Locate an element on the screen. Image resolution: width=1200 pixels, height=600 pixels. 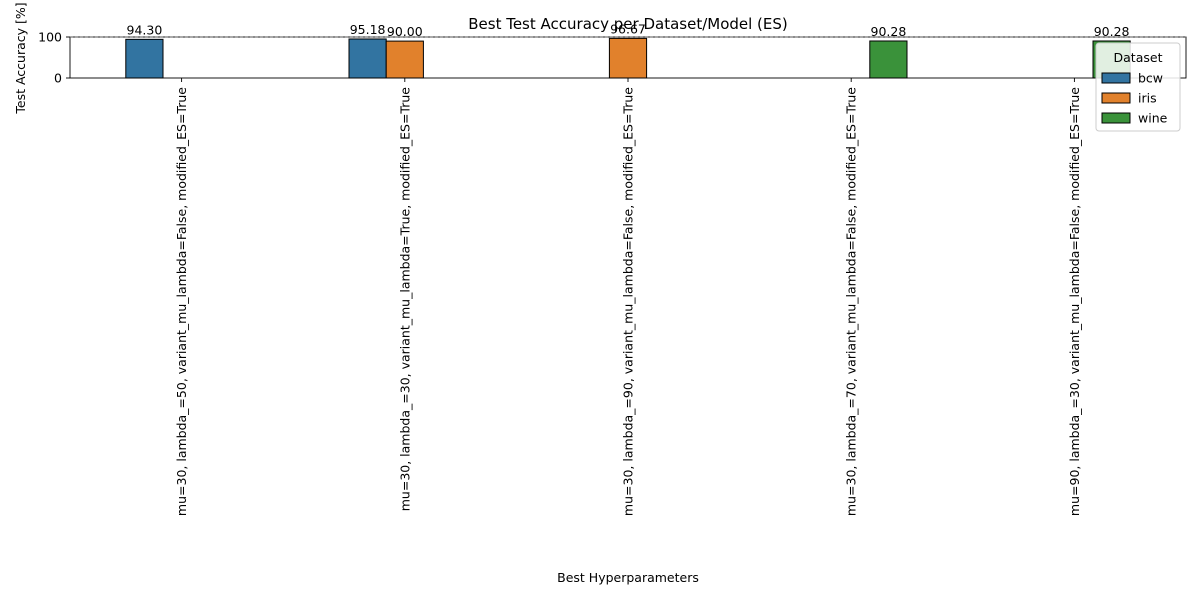
legend-label-bcw: bcw is located at coordinates (1150, 78).